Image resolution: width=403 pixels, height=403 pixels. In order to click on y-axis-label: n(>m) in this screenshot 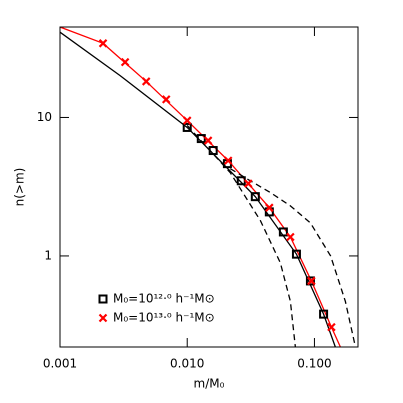, I will do `click(20, 187)`.